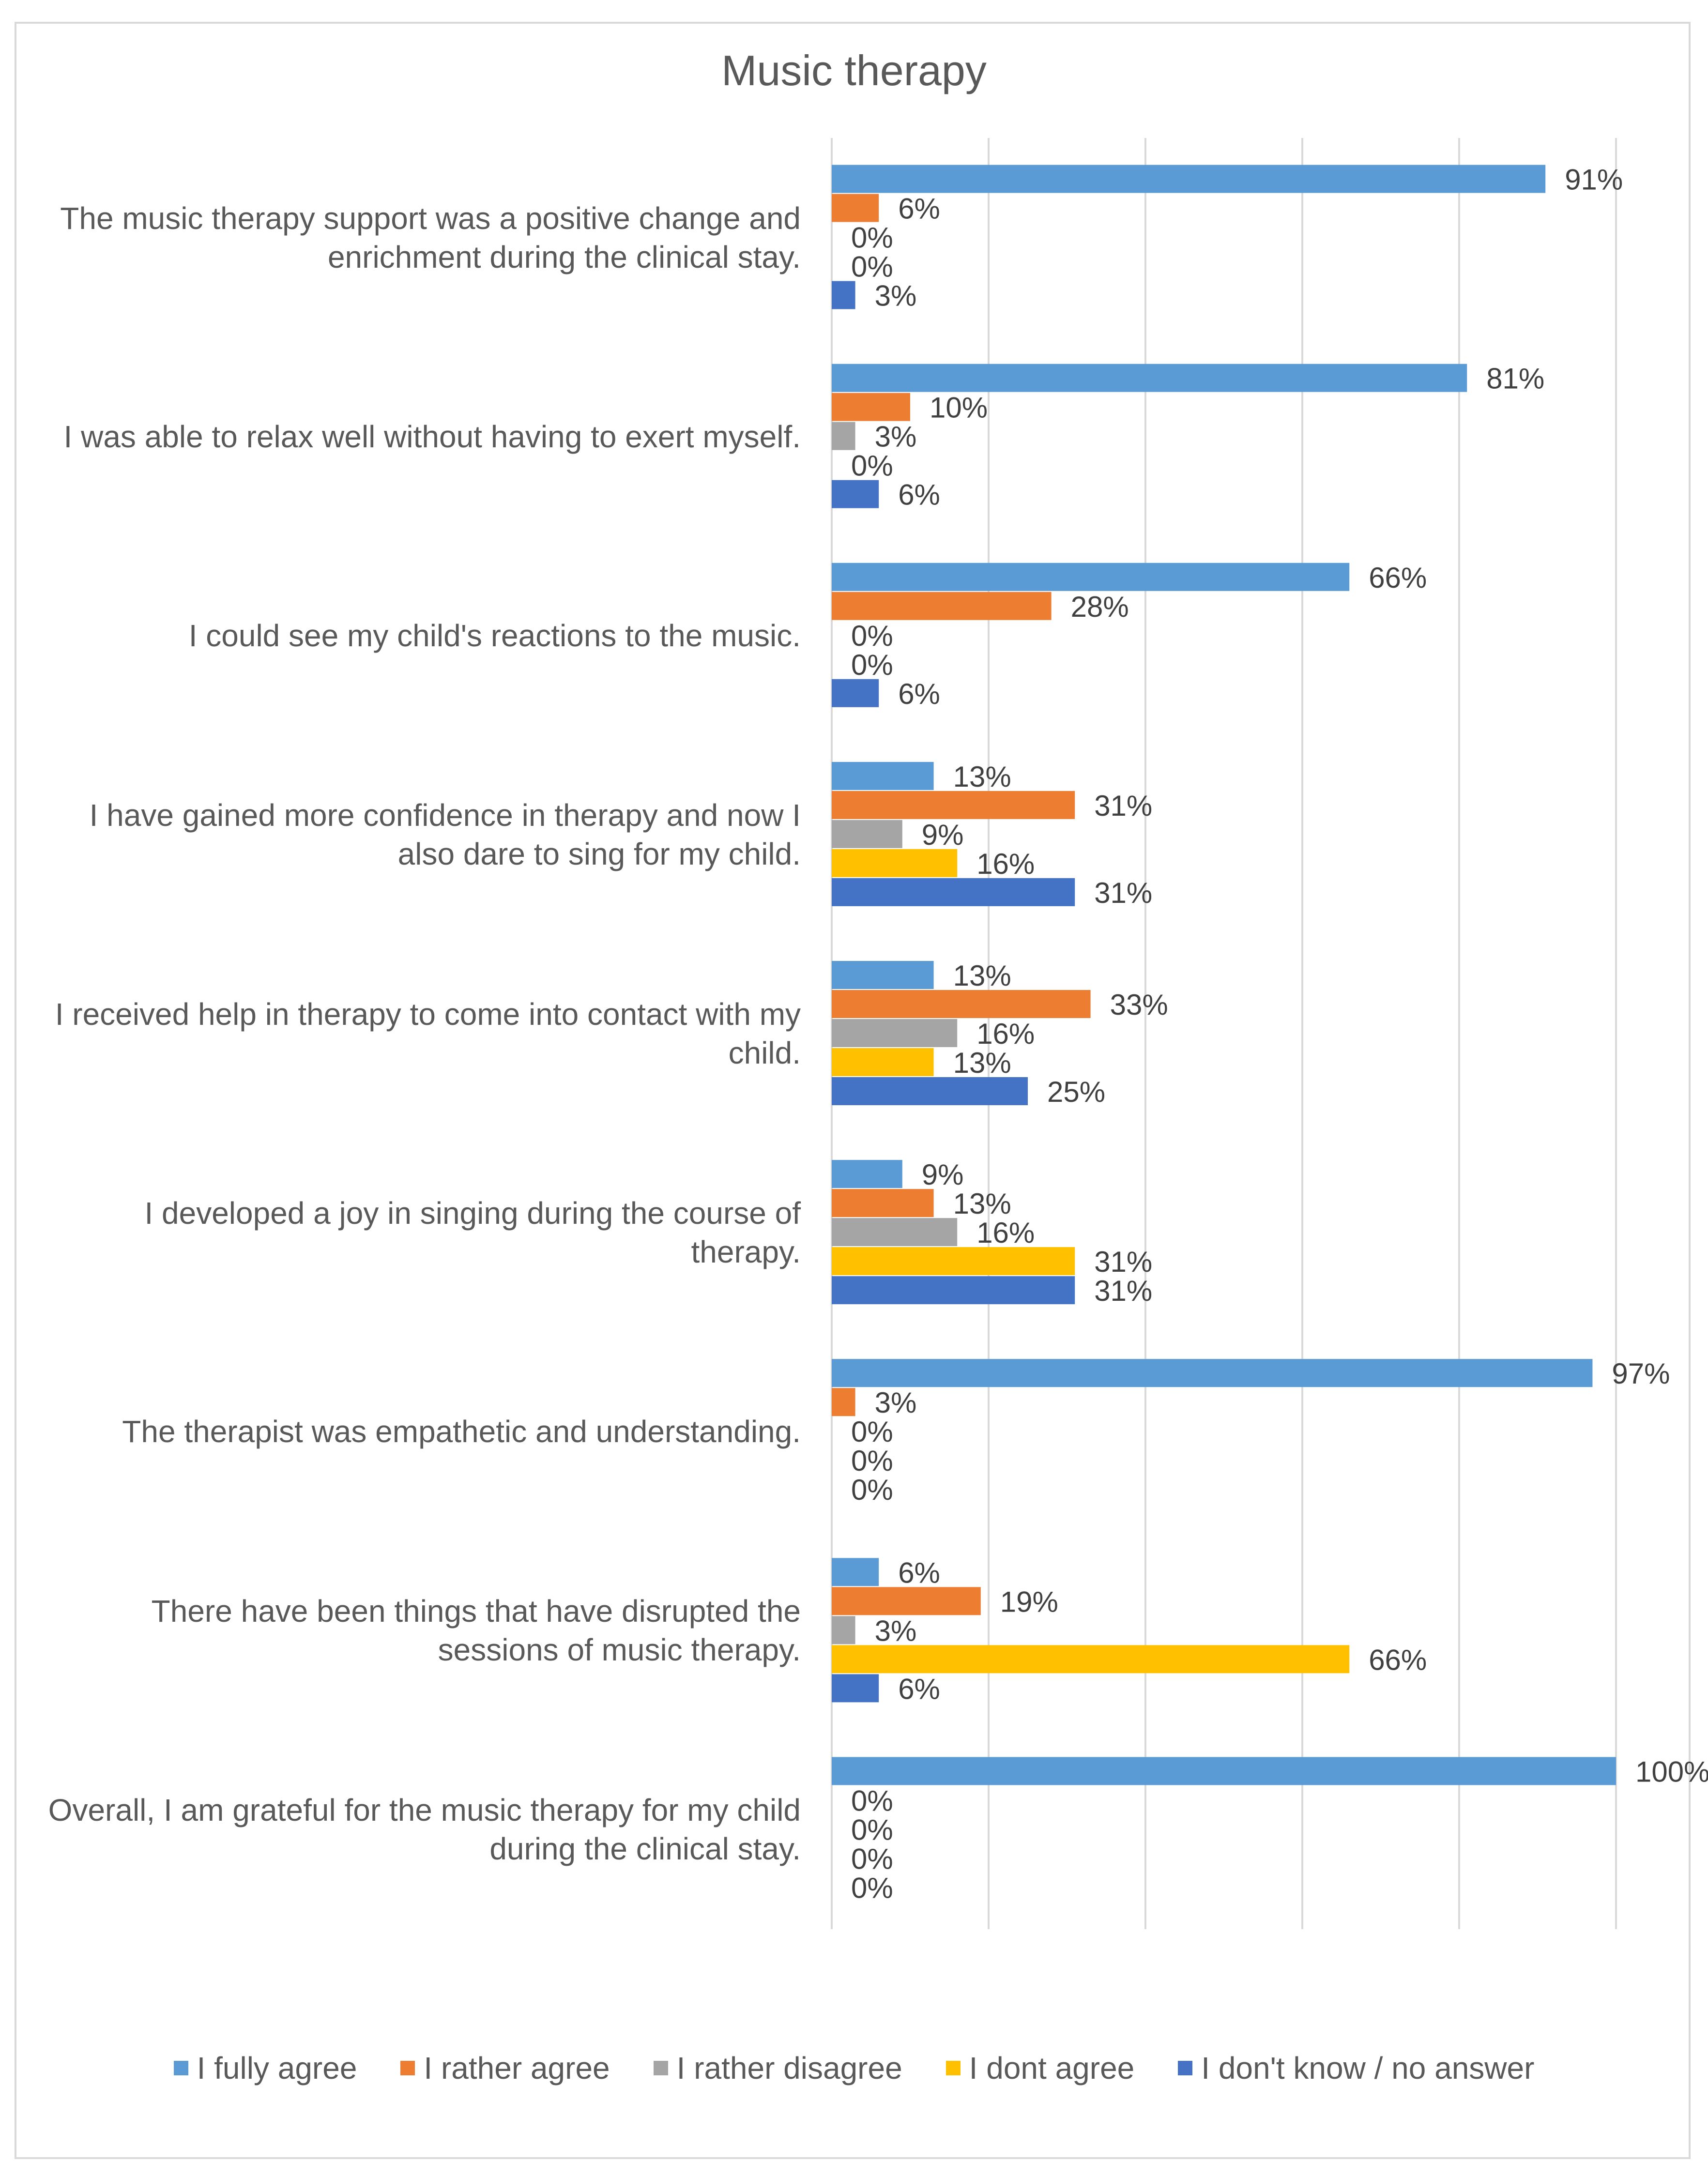 The image size is (1708, 2177). Describe the element at coordinates (1052, 2068) in the screenshot. I see `legend-label: I dont agree` at that location.